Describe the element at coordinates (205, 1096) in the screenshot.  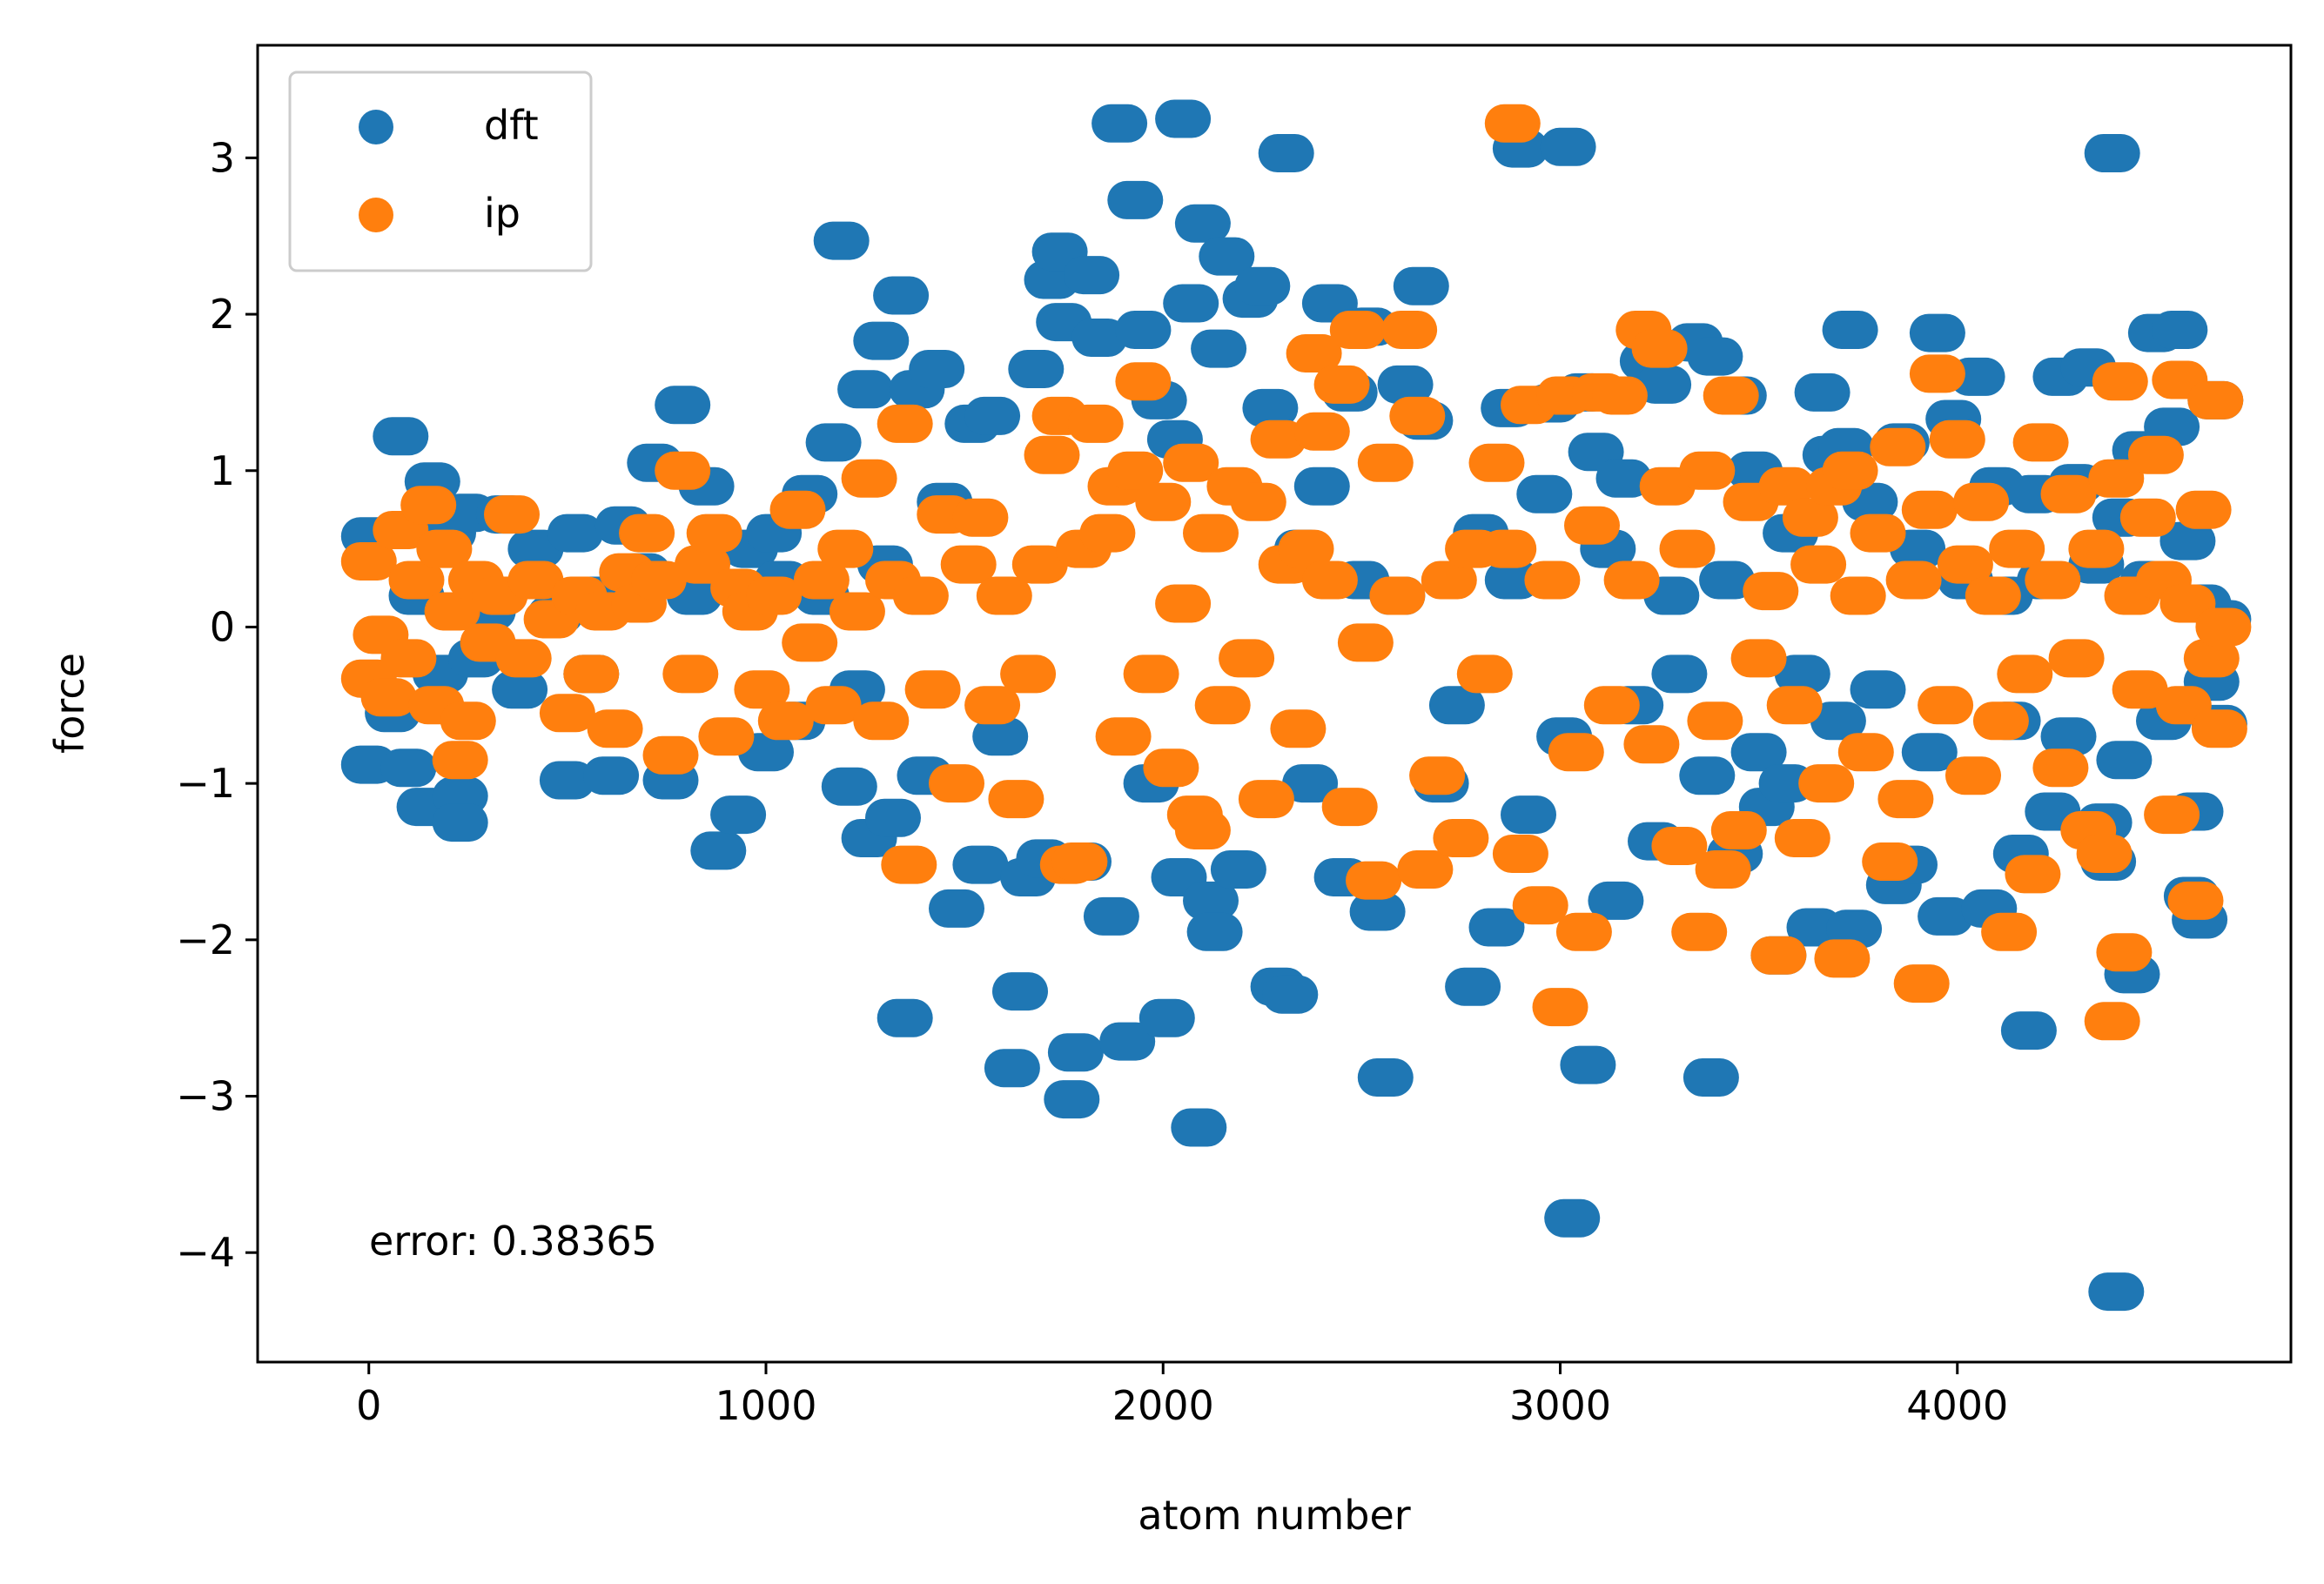
I see `y-tick-label: −3` at that location.